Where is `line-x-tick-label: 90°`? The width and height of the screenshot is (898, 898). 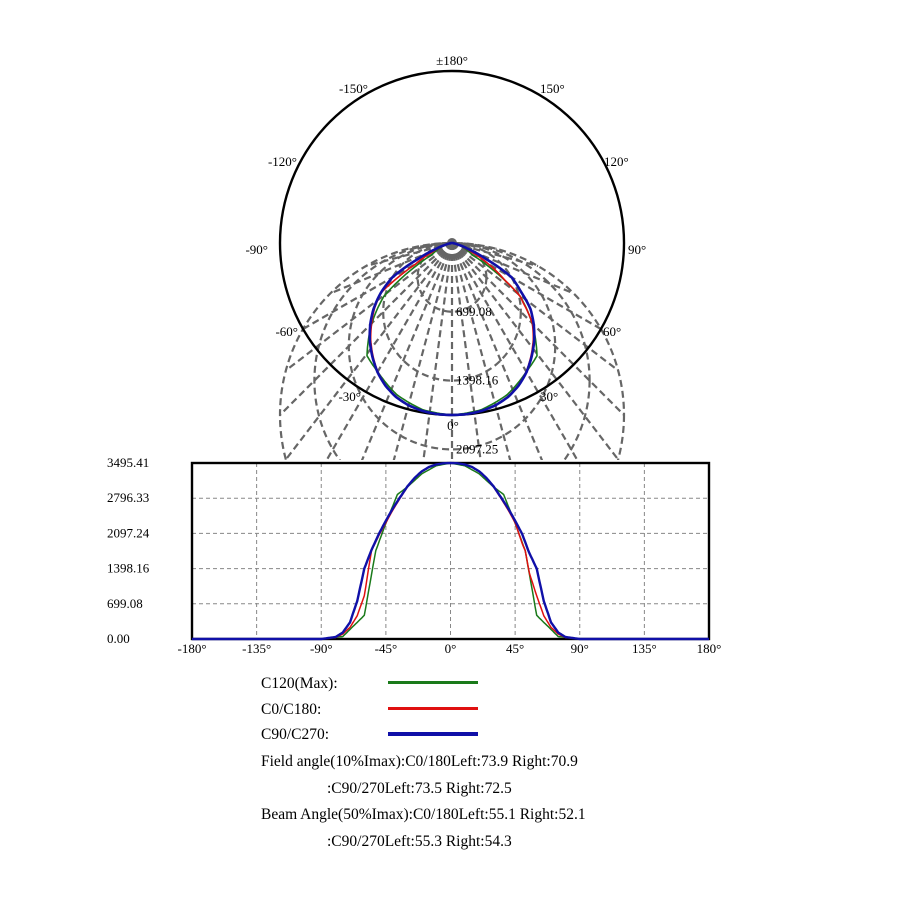 line-x-tick-label: 90° is located at coordinates (580, 648).